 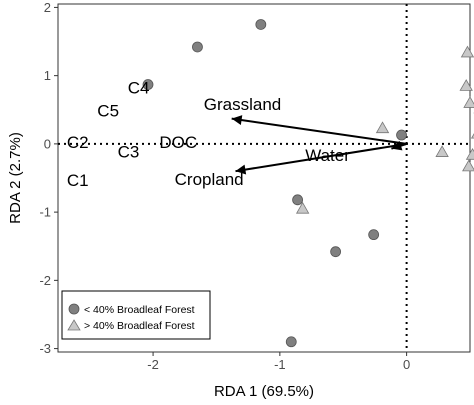 I want to click on vector-labels: Grassland Water Cropland, so click(x=263, y=142).